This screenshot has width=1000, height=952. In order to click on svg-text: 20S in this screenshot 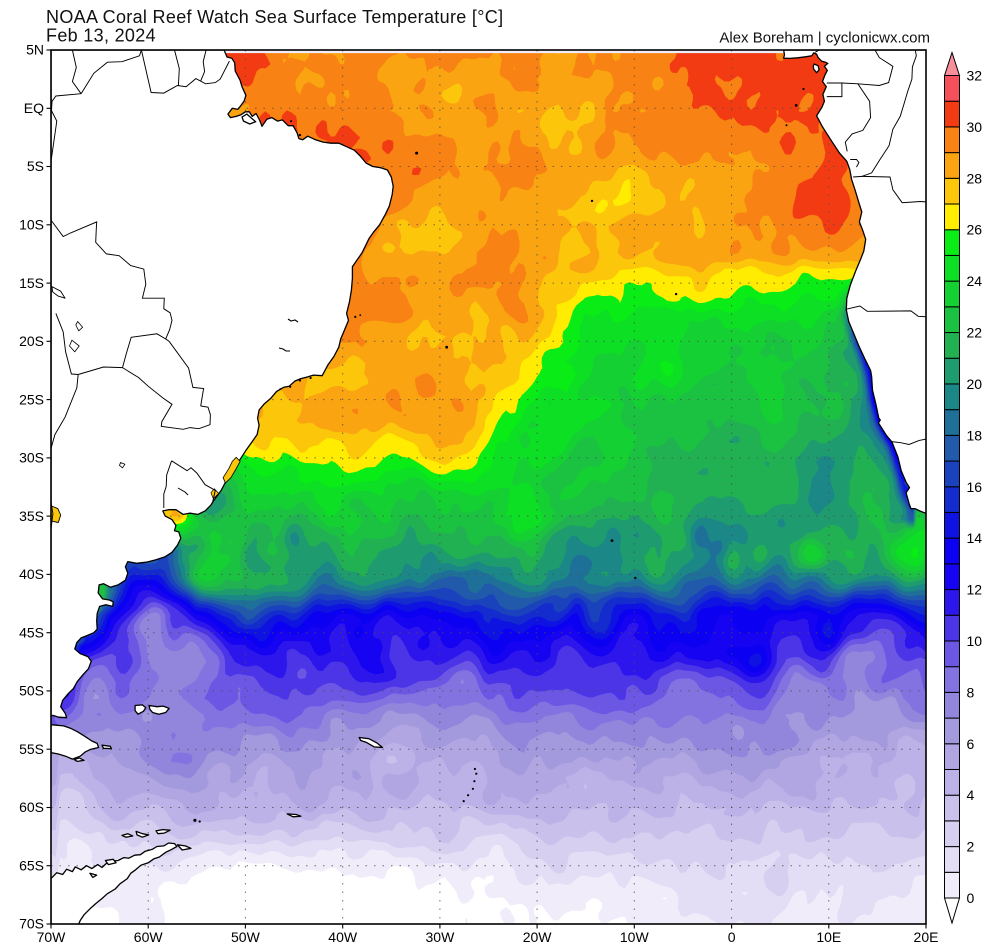, I will do `click(31, 341)`.